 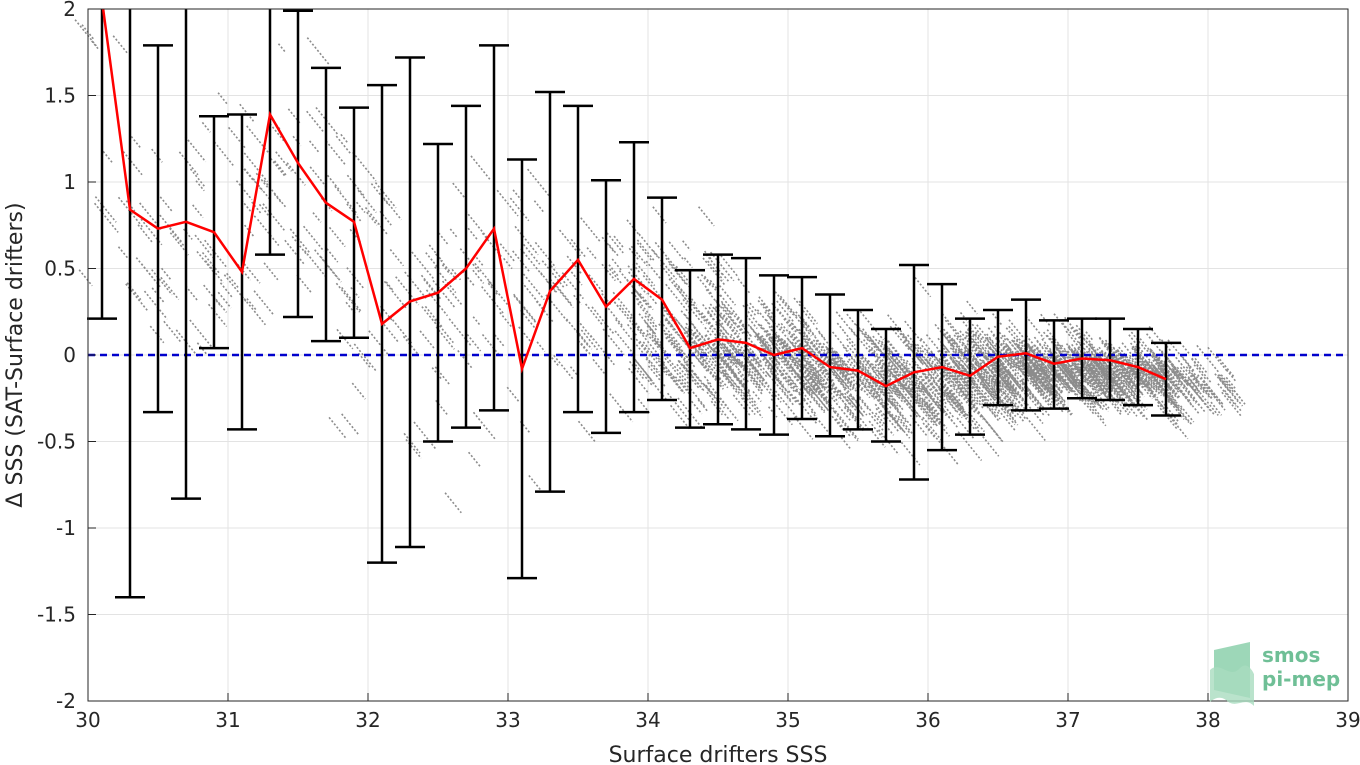 I want to click on y-tick-label: -0.5, so click(x=56, y=442).